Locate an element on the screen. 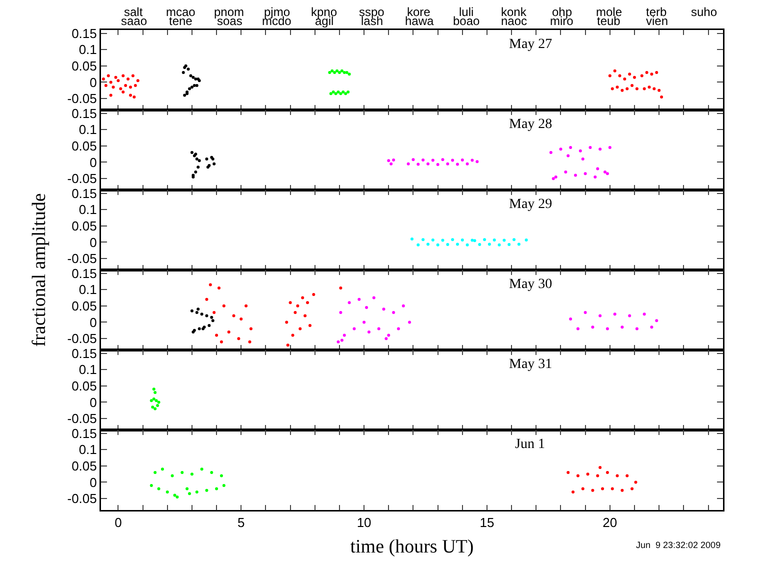  text: kore is located at coordinates (419, 12).